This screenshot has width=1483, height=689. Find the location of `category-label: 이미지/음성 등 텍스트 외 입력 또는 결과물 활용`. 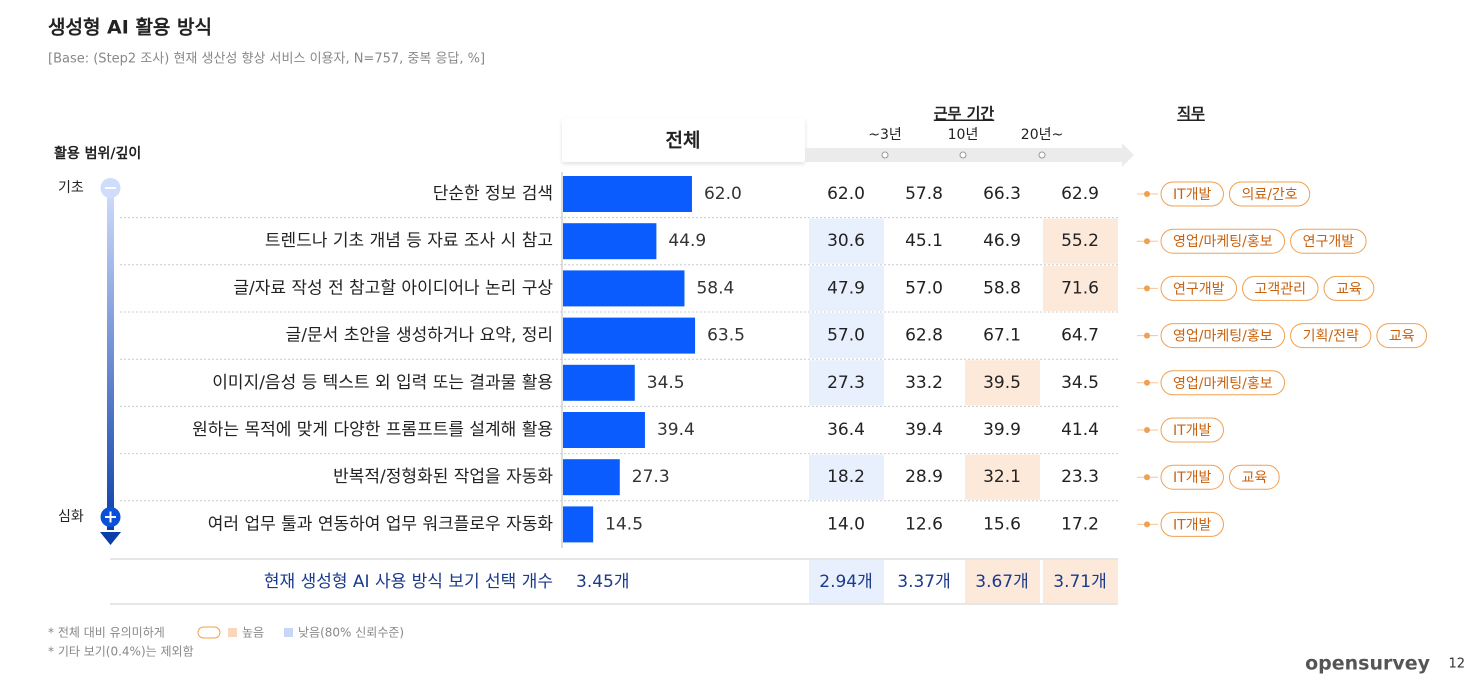

category-label: 이미지/음성 등 텍스트 외 입력 또는 결과물 활용 is located at coordinates (382, 383).